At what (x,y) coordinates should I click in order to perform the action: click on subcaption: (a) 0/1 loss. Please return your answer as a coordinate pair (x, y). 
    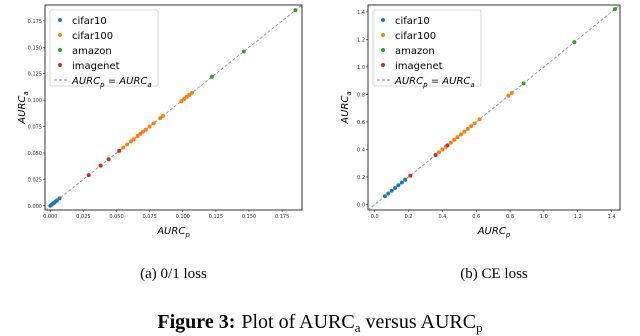
    Looking at the image, I should click on (173, 274).